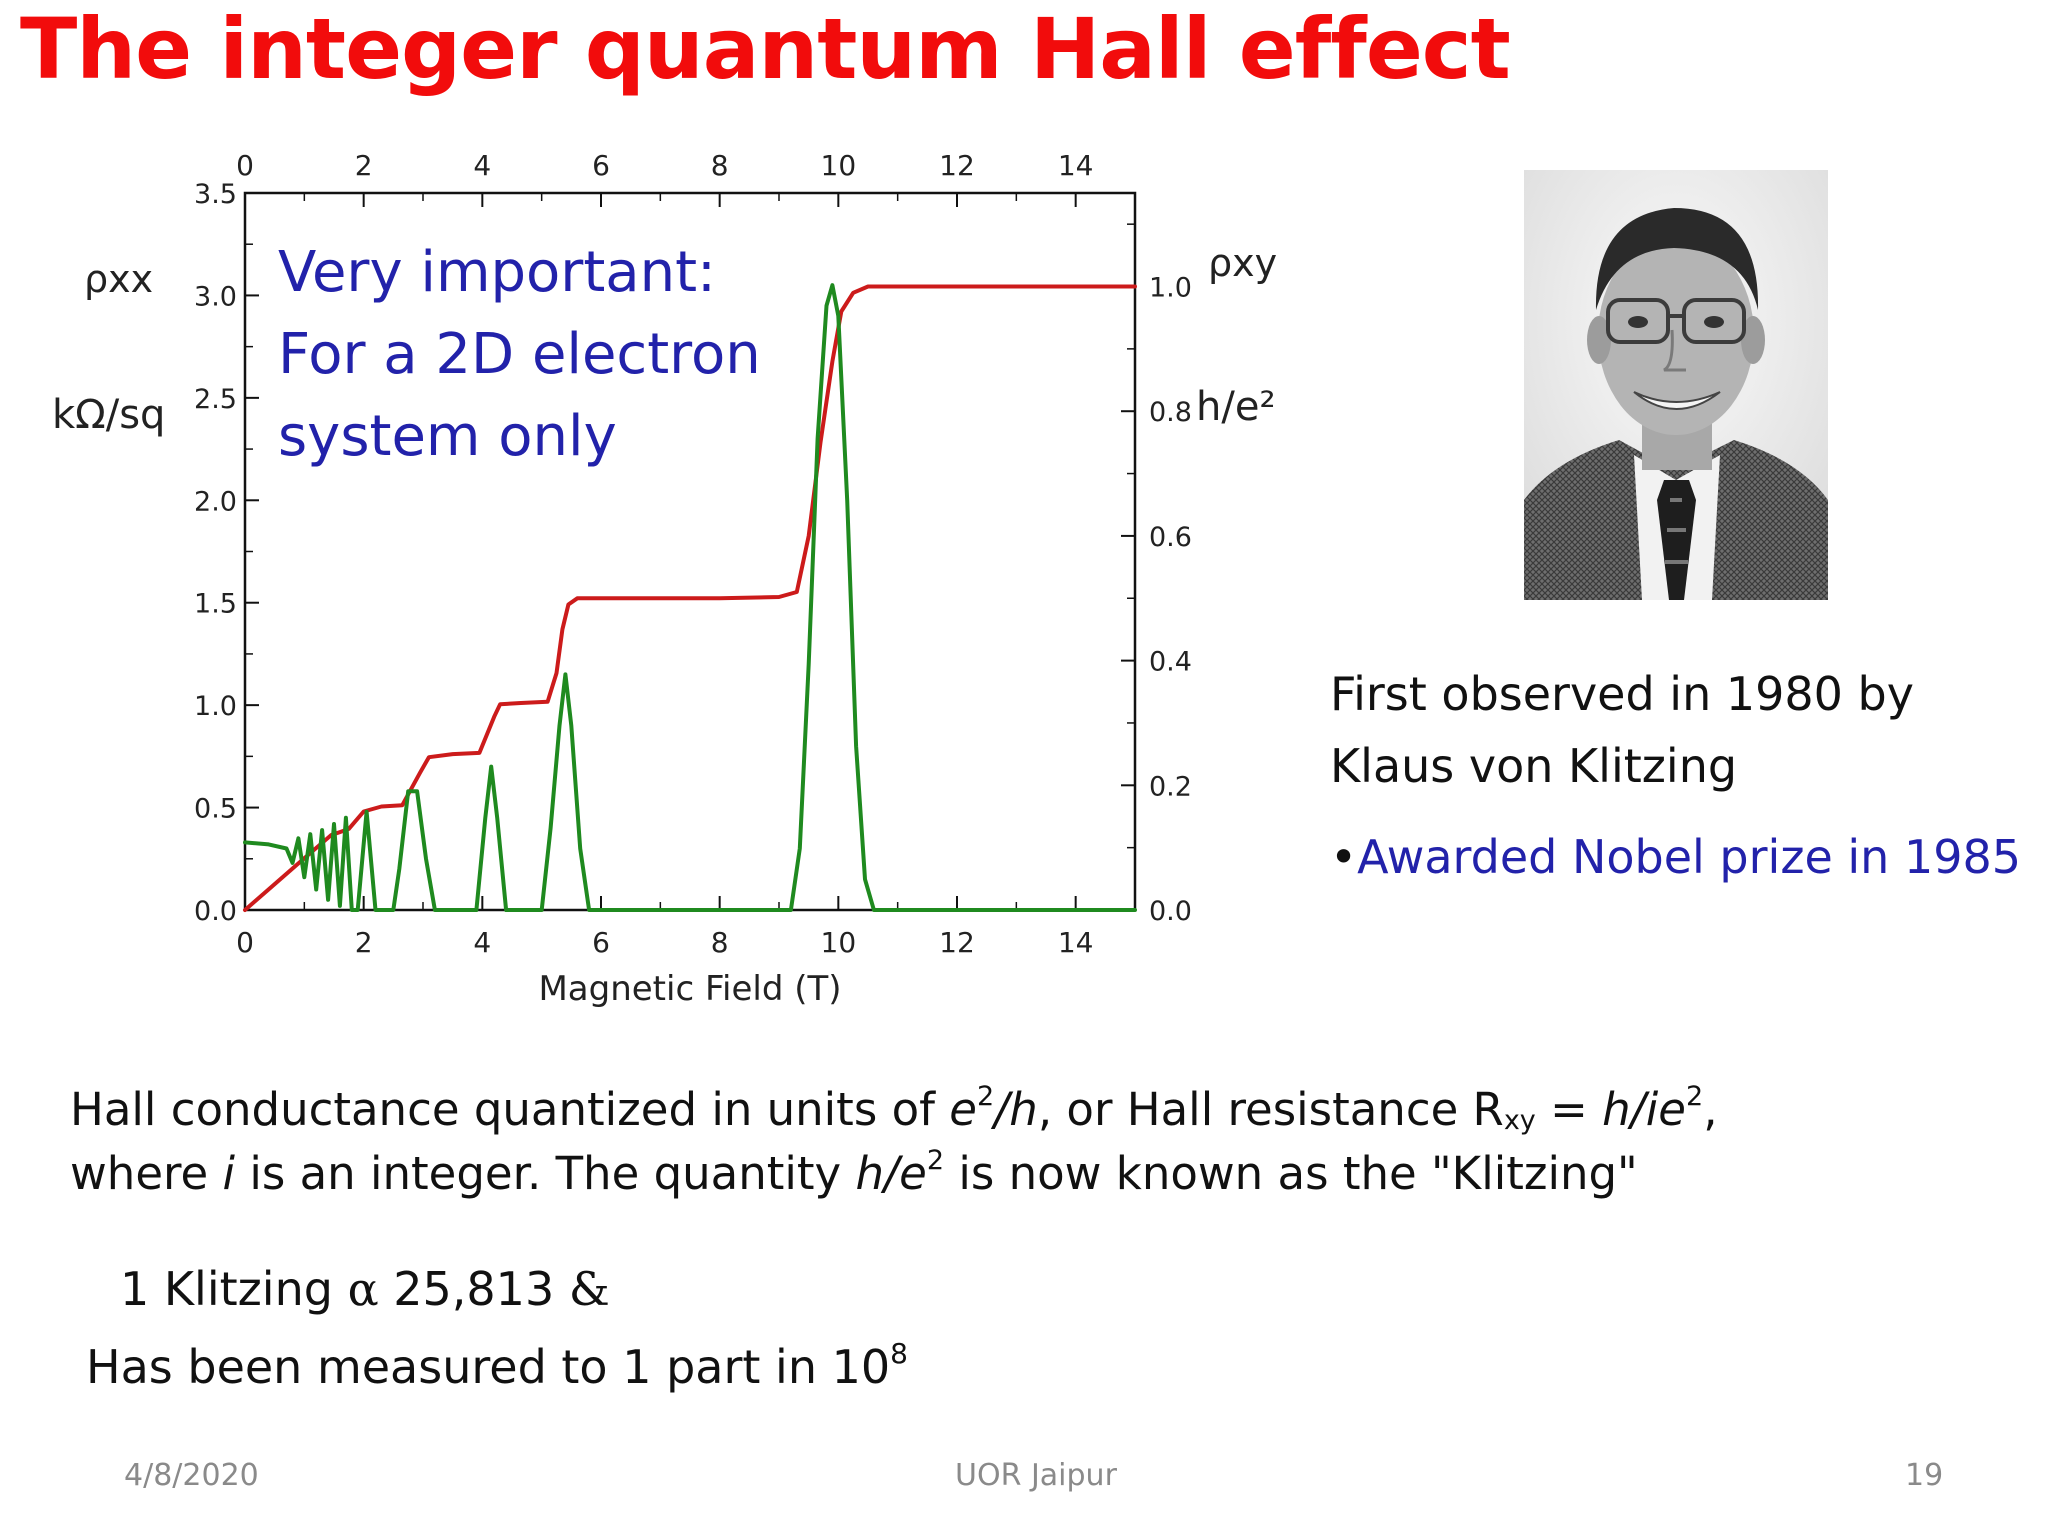 Image resolution: width=2048 pixels, height=1536 pixels. What do you see at coordinates (957, 165) in the screenshot?
I see `x-tick-label-top: 12` at bounding box center [957, 165].